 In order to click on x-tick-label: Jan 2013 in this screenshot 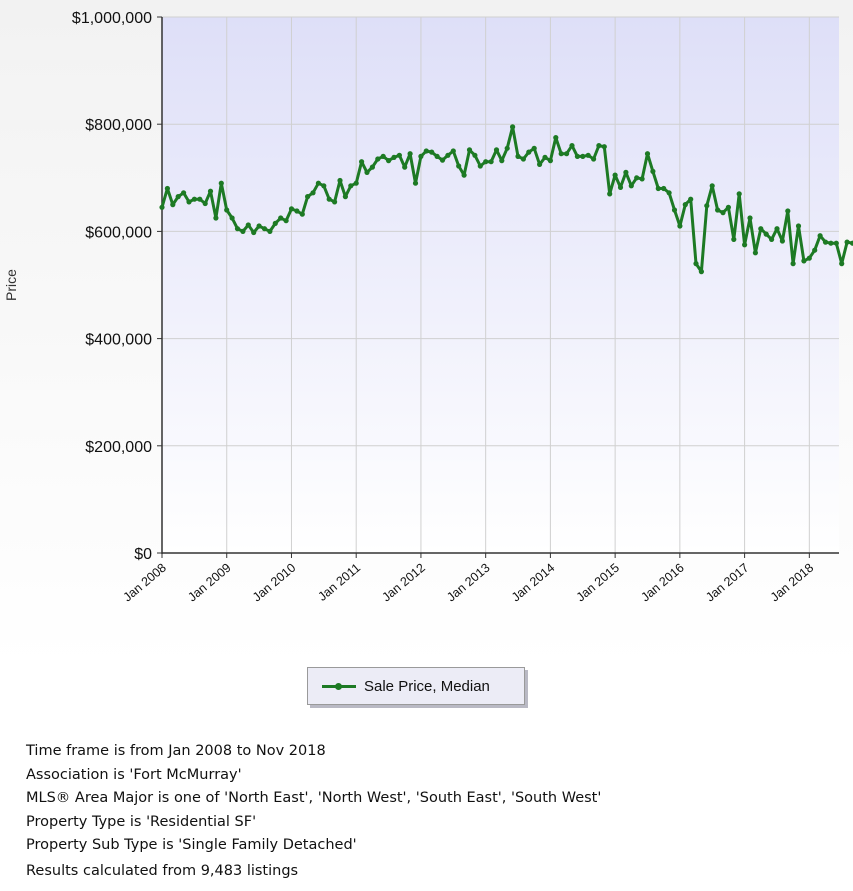, I will do `click(468, 583)`.